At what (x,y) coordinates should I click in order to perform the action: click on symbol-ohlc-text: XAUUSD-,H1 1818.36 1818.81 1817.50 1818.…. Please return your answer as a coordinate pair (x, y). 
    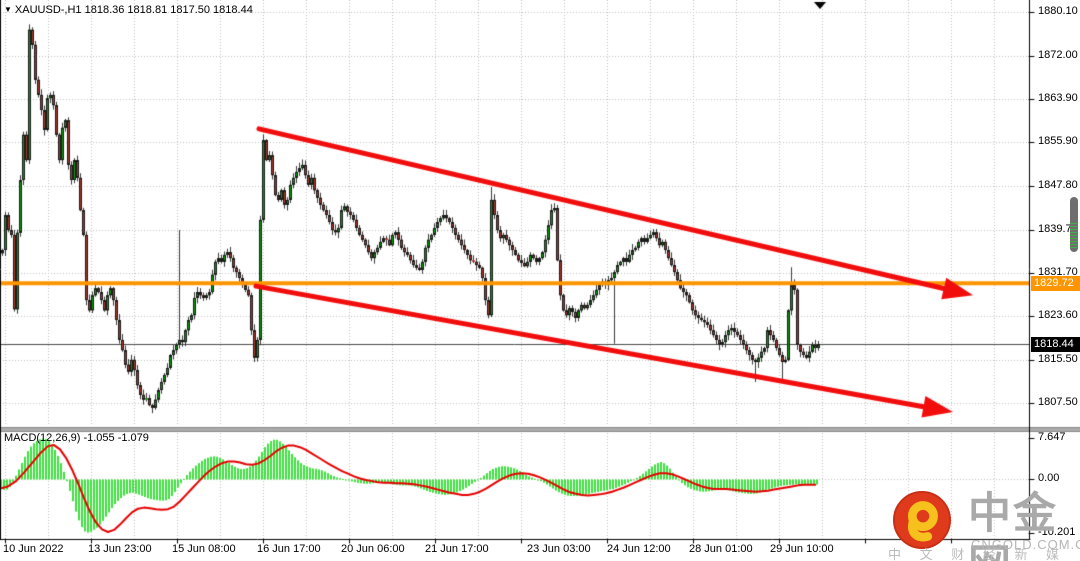
    Looking at the image, I should click on (133, 10).